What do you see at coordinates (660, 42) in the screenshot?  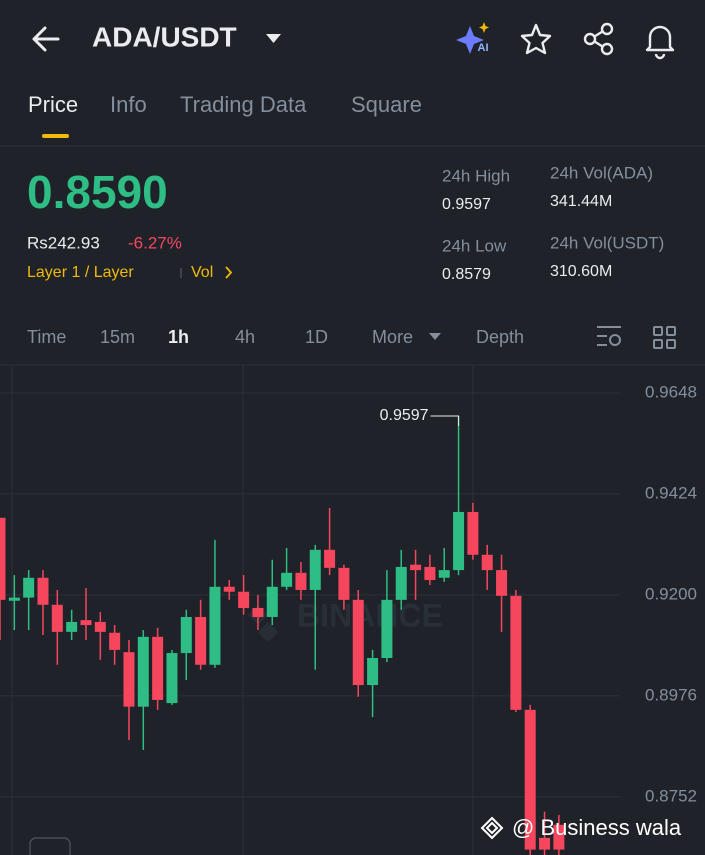 I see `alert-button` at bounding box center [660, 42].